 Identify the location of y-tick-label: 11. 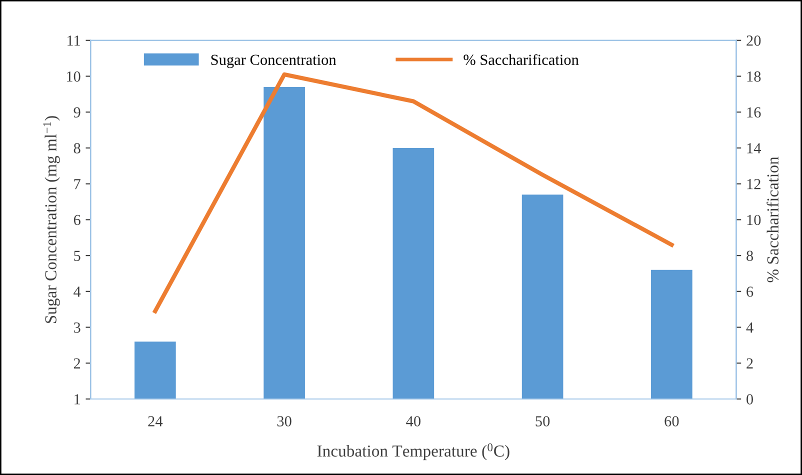
(74, 41).